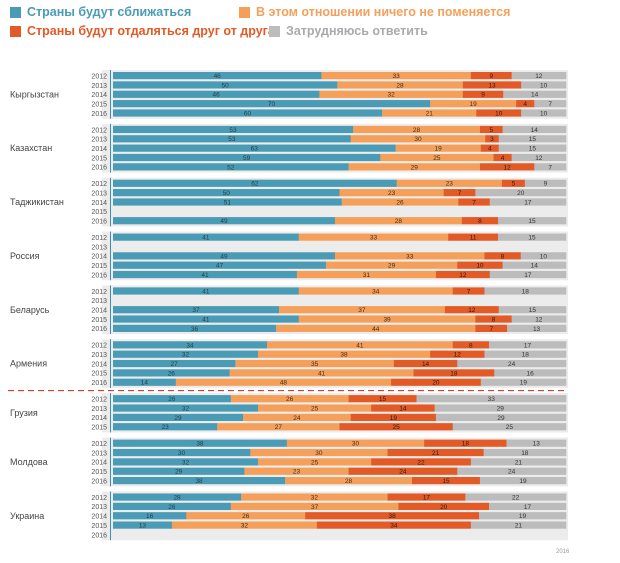 The image size is (620, 563). Describe the element at coordinates (109, 12) in the screenshot. I see `legend-label-converge: Страны будут сближаться` at that location.